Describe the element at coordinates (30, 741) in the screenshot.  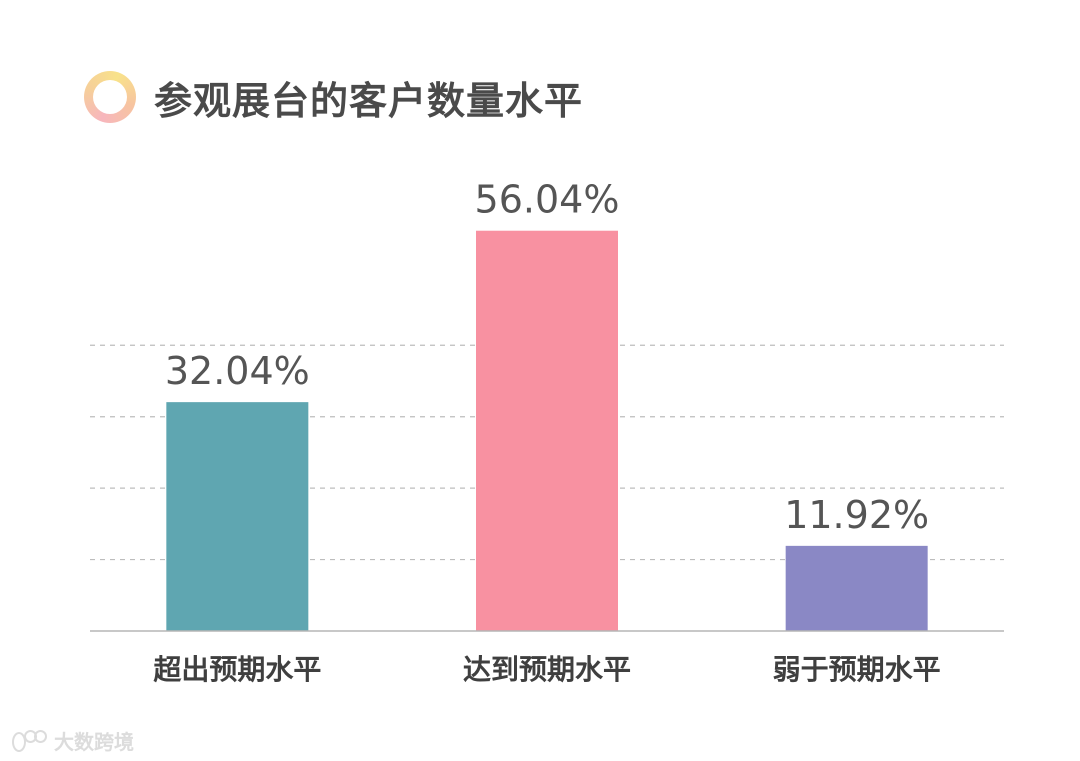
I see `watermark-logo-icon` at that location.